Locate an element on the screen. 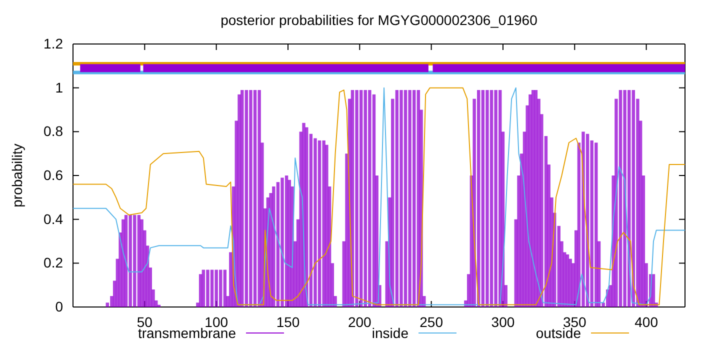  y-tick-label: 0.6 is located at coordinates (54, 174).